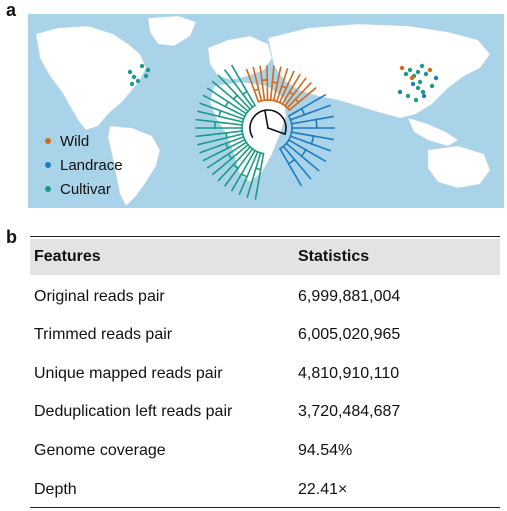 This screenshot has width=507, height=511. What do you see at coordinates (172, 31) in the screenshot?
I see `greenland-landmass` at bounding box center [172, 31].